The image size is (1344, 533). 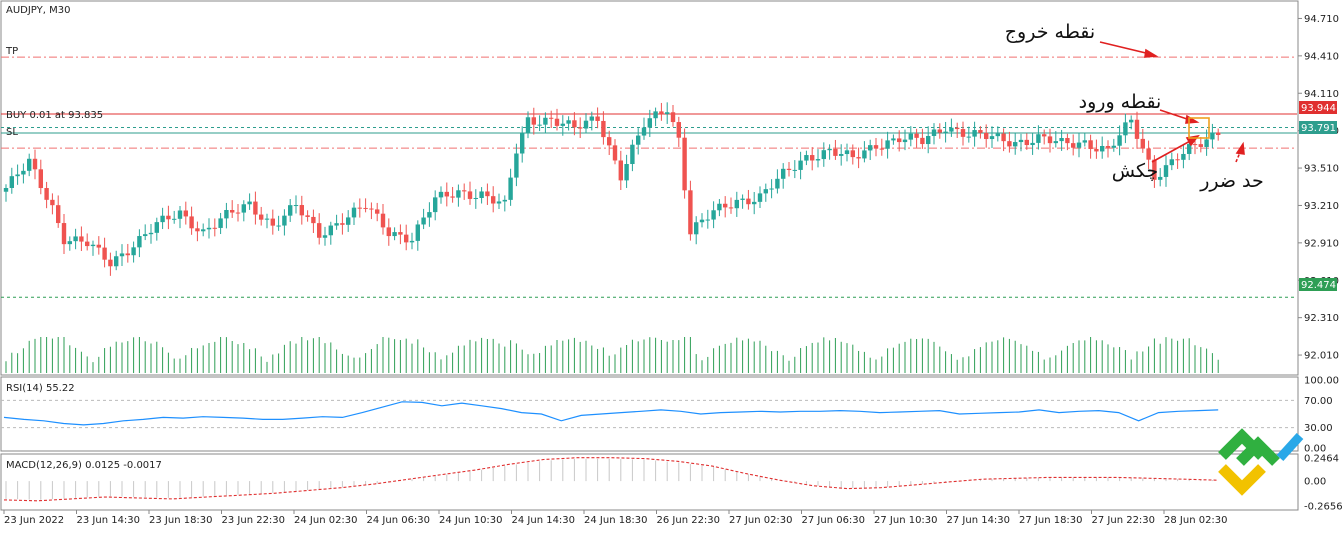 I want to click on time-tick-label: 27 Jun 06:30, so click(x=834, y=520).